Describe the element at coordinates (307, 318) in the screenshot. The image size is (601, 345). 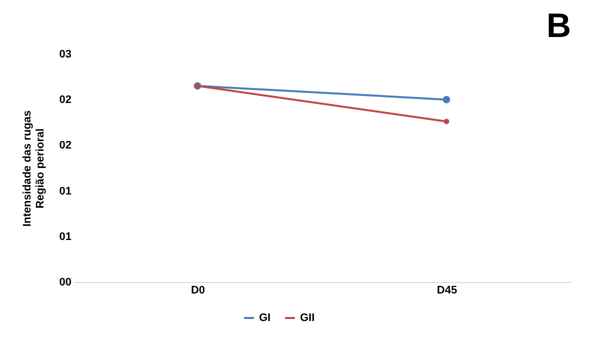
I see `legend-label: GII` at that location.